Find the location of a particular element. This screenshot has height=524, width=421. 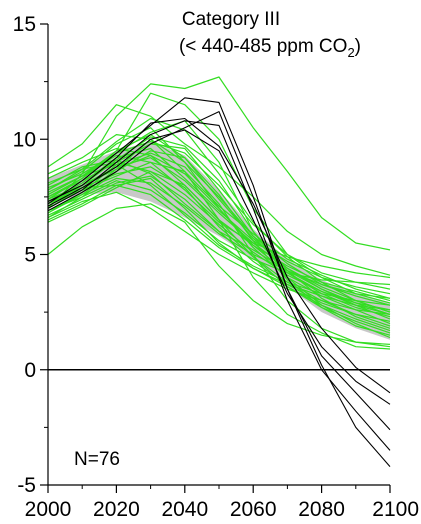

y-tick-label: 5 is located at coordinates (30, 255).